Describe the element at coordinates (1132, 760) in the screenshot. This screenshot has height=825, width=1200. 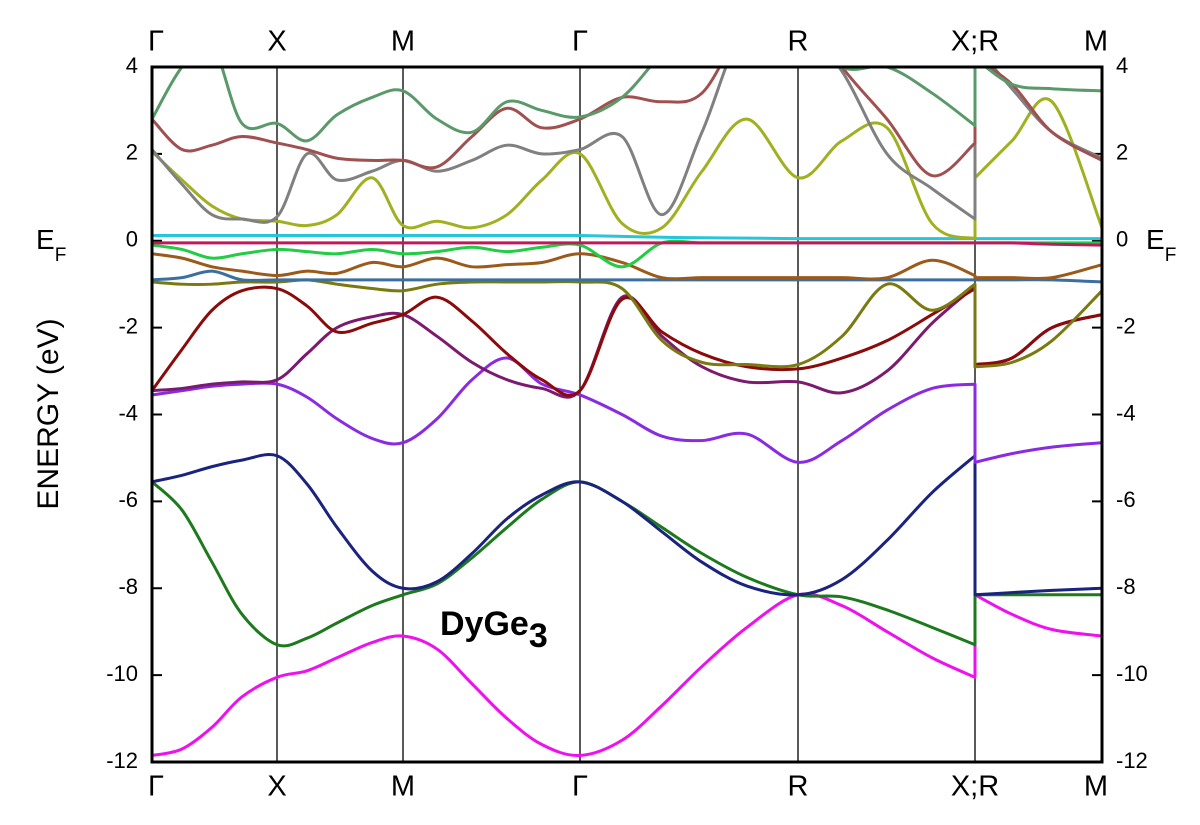
I see `y2-tick-label: -12` at that location.